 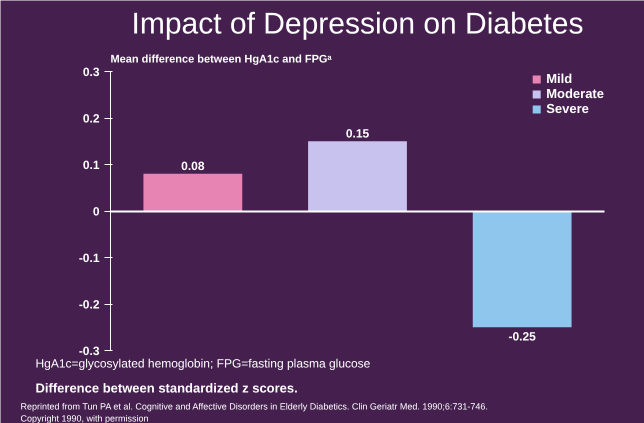 I want to click on data-label: 0.08, so click(x=193, y=165).